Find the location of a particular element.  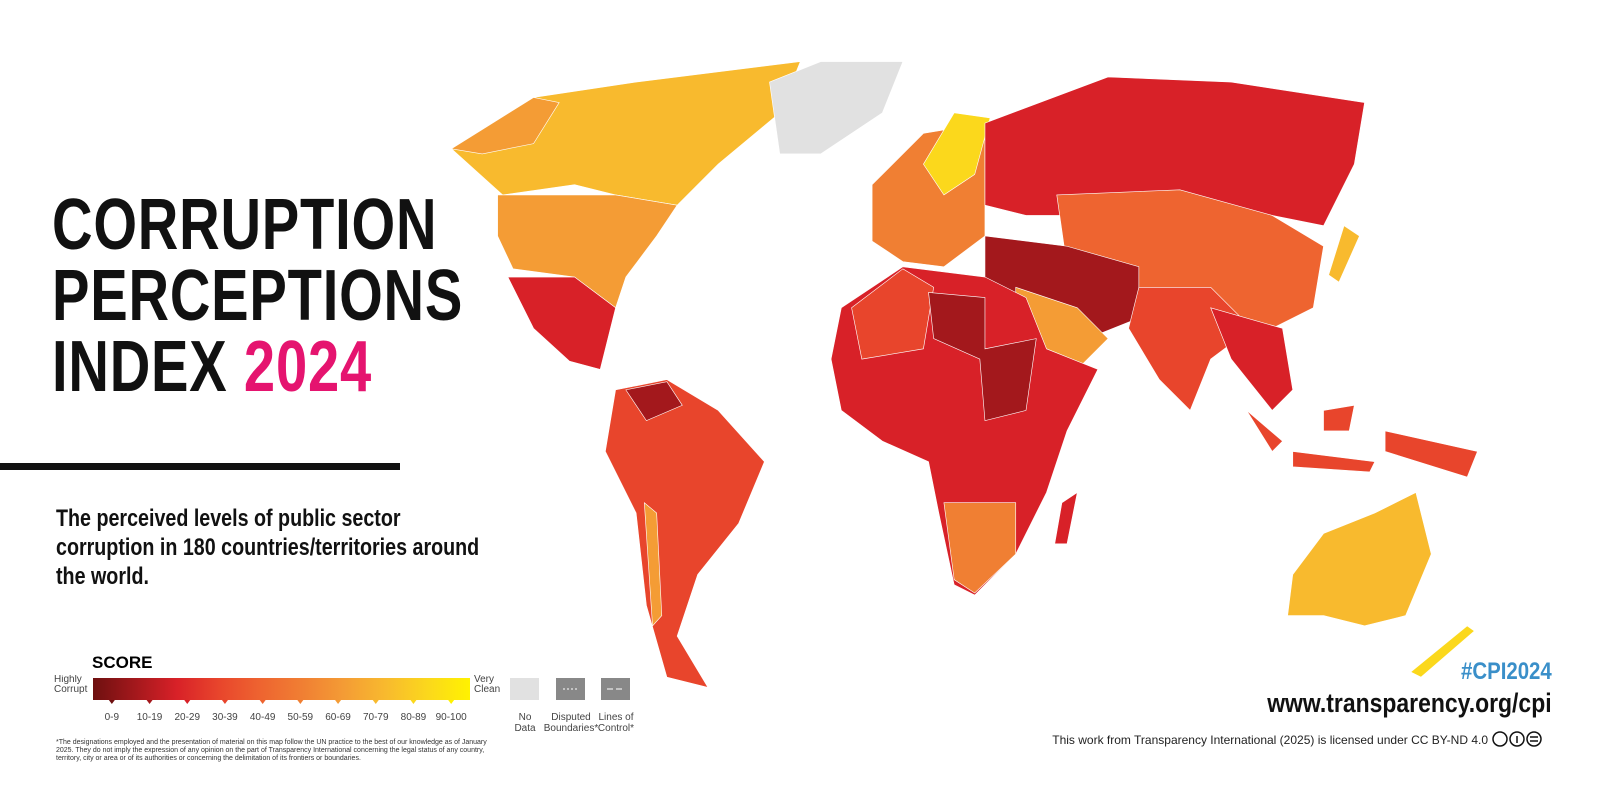

chile-uruguay is located at coordinates (653, 564).